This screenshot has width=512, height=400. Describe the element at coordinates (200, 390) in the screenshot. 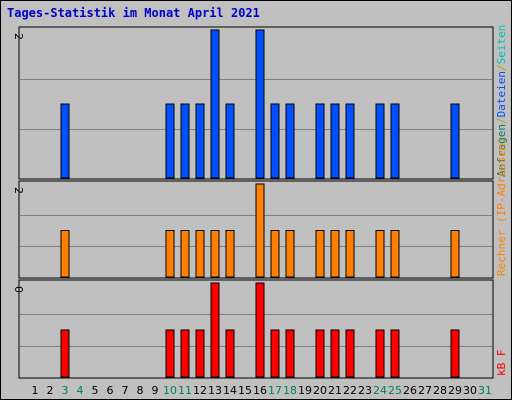

I see `x-tick-day-12: 12` at that location.